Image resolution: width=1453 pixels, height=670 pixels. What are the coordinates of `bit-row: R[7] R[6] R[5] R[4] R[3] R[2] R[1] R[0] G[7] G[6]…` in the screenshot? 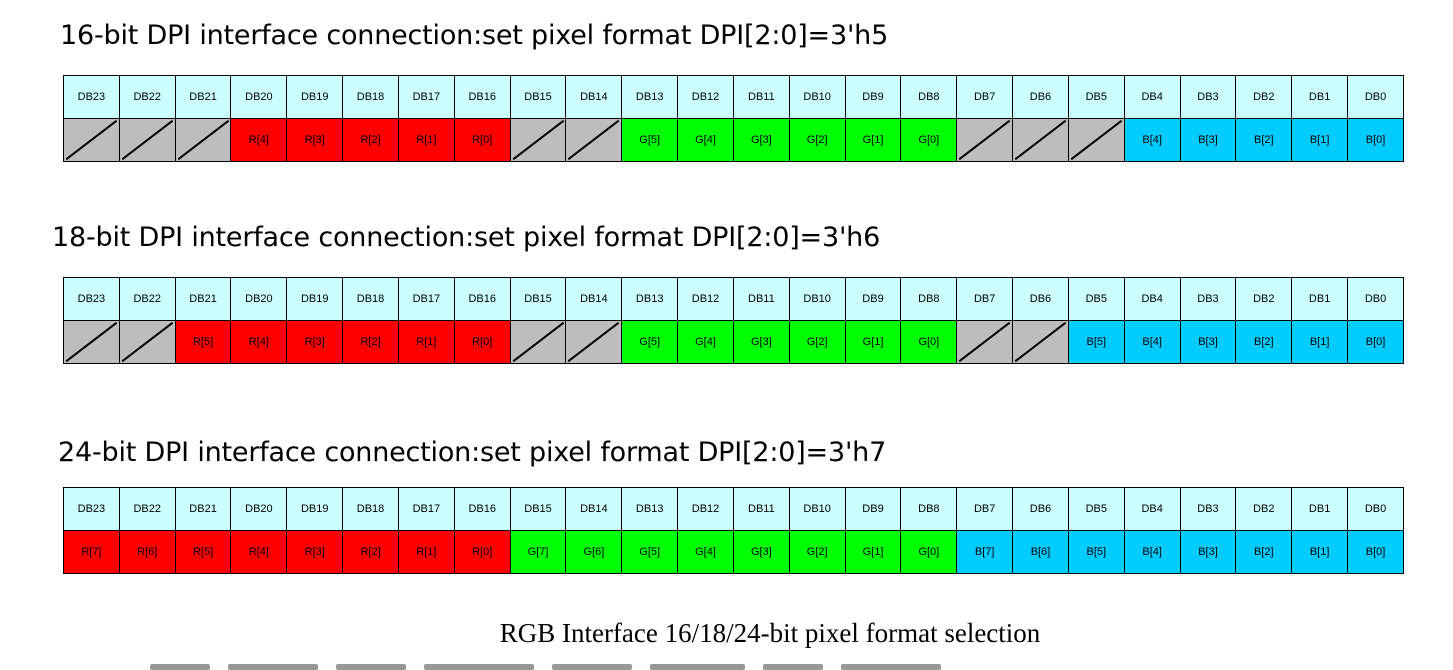 It's located at (733, 552).